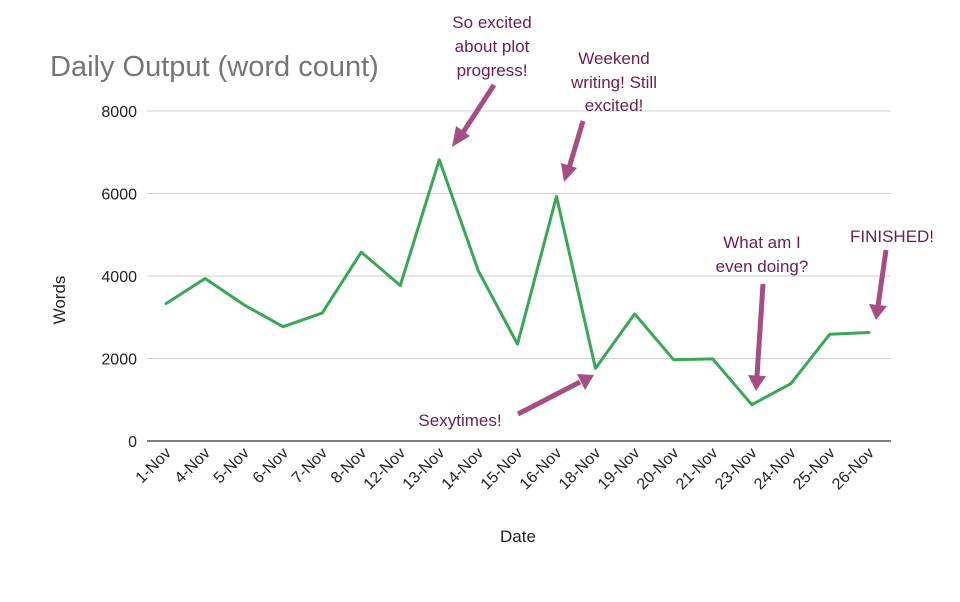 This screenshot has width=960, height=602. Describe the element at coordinates (385, 469) in the screenshot. I see `x-tick-label: 12-Nov` at that location.